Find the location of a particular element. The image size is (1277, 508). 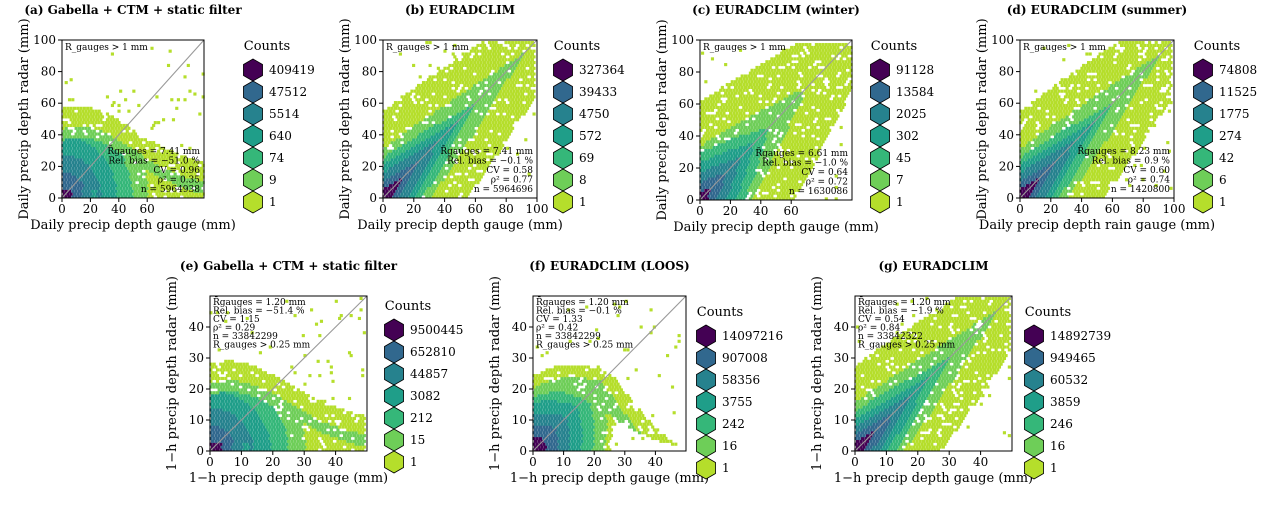

stat-line: Rel. bias = −51.0 % is located at coordinates (154, 162).